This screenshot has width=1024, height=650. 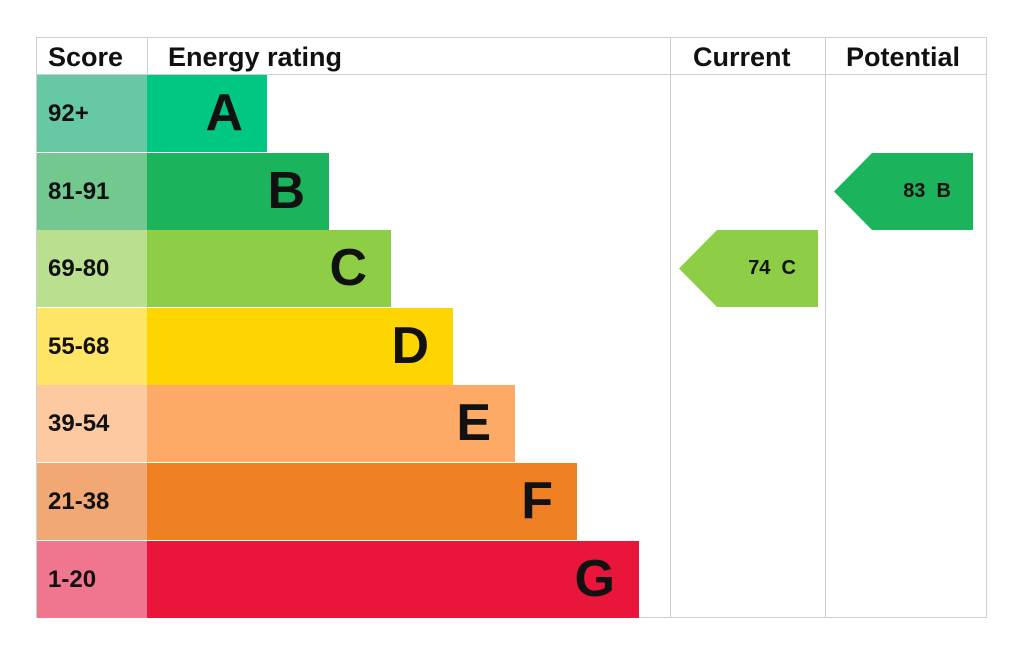 What do you see at coordinates (772, 268) in the screenshot?
I see `current-rating-label: 74 C` at bounding box center [772, 268].